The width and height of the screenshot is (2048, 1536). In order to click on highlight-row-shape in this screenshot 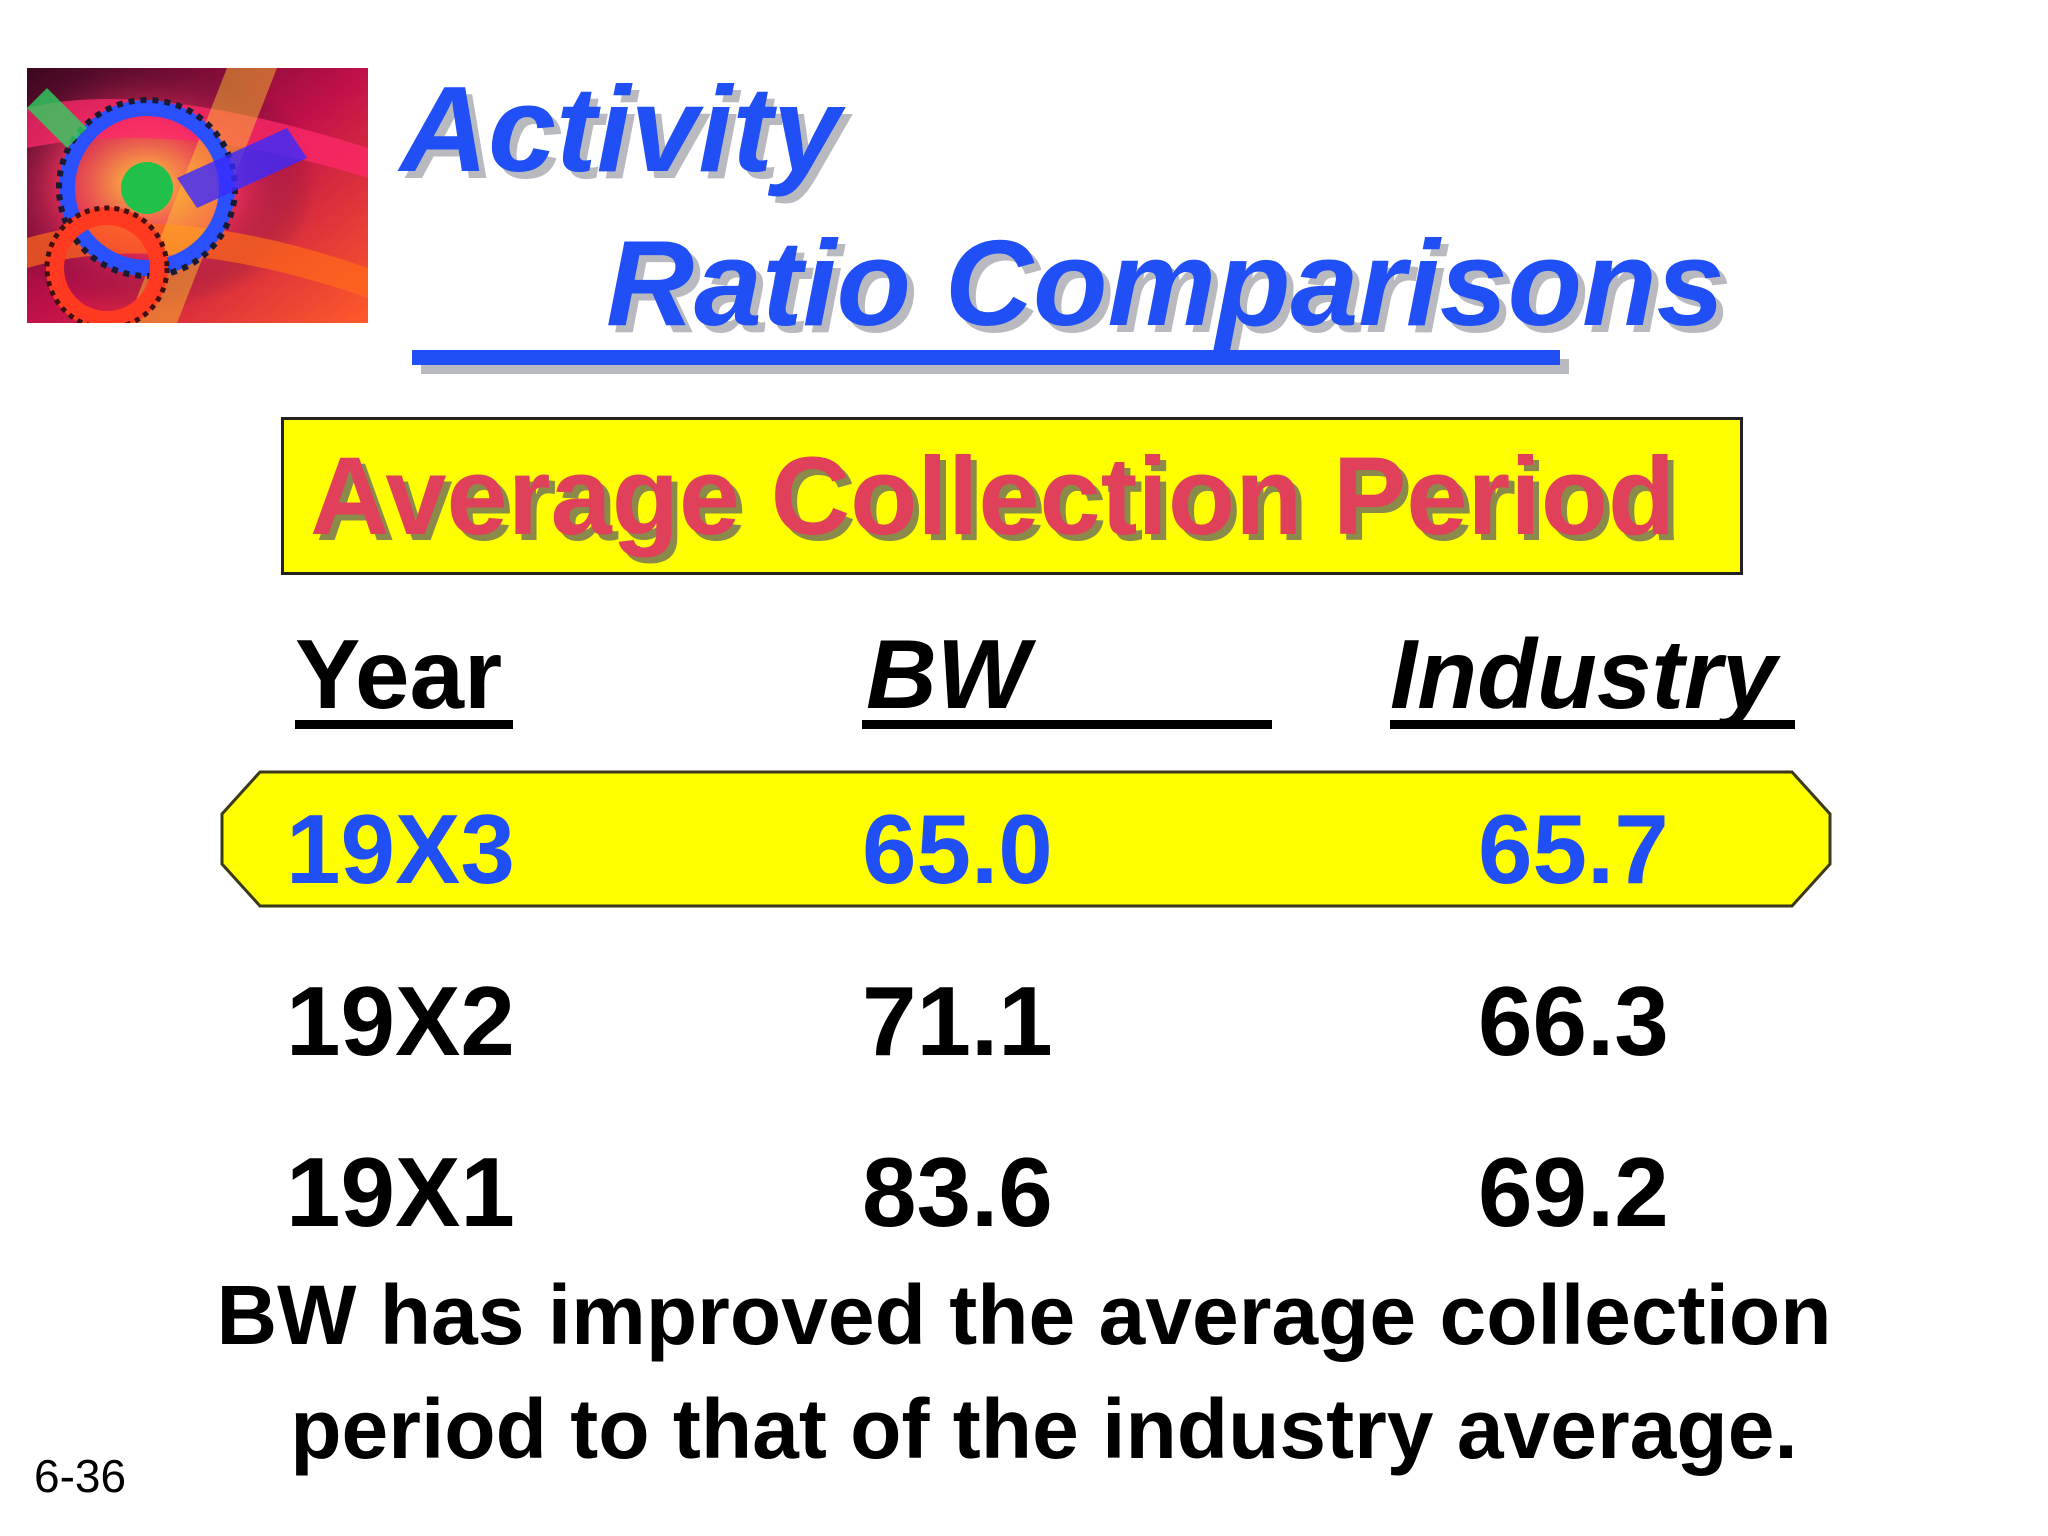, I will do `click(1026, 839)`.